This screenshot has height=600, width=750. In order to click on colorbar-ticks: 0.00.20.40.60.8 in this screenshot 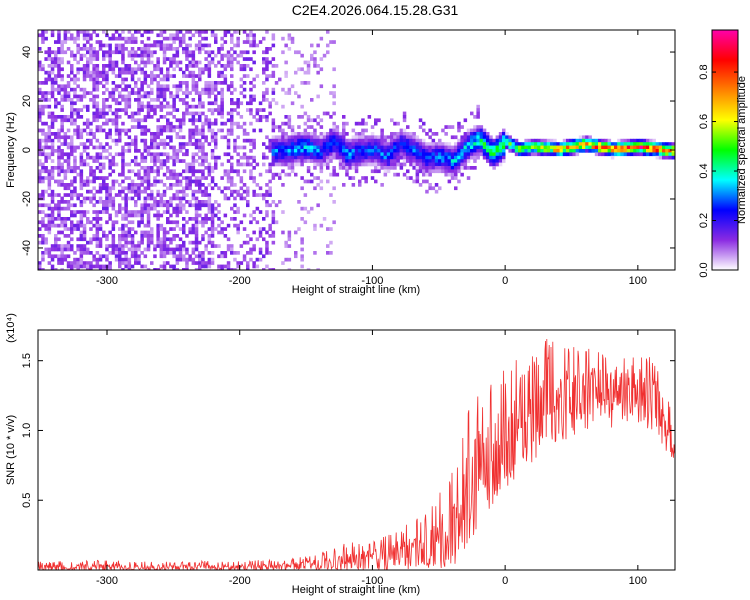, I will do `click(718, 171)`.